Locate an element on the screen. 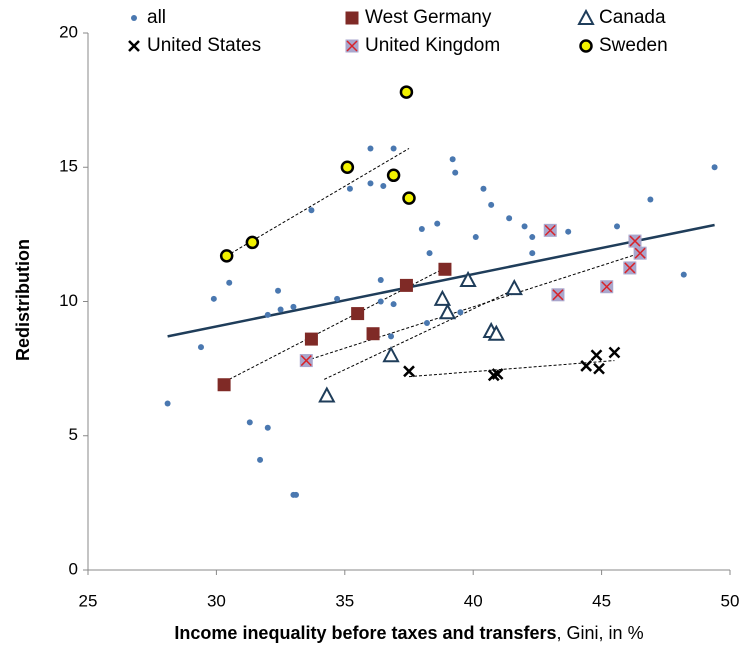  legend-label: Sweden is located at coordinates (633, 45).